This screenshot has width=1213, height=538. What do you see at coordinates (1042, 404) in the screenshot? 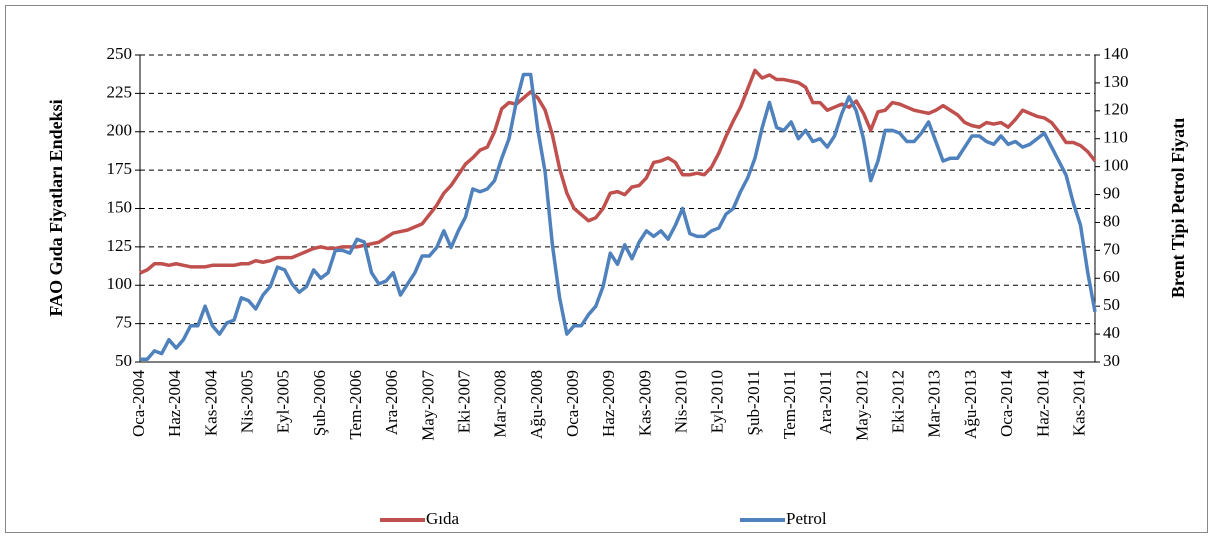
I see `x-tick-label: Haz-2014` at bounding box center [1042, 404].